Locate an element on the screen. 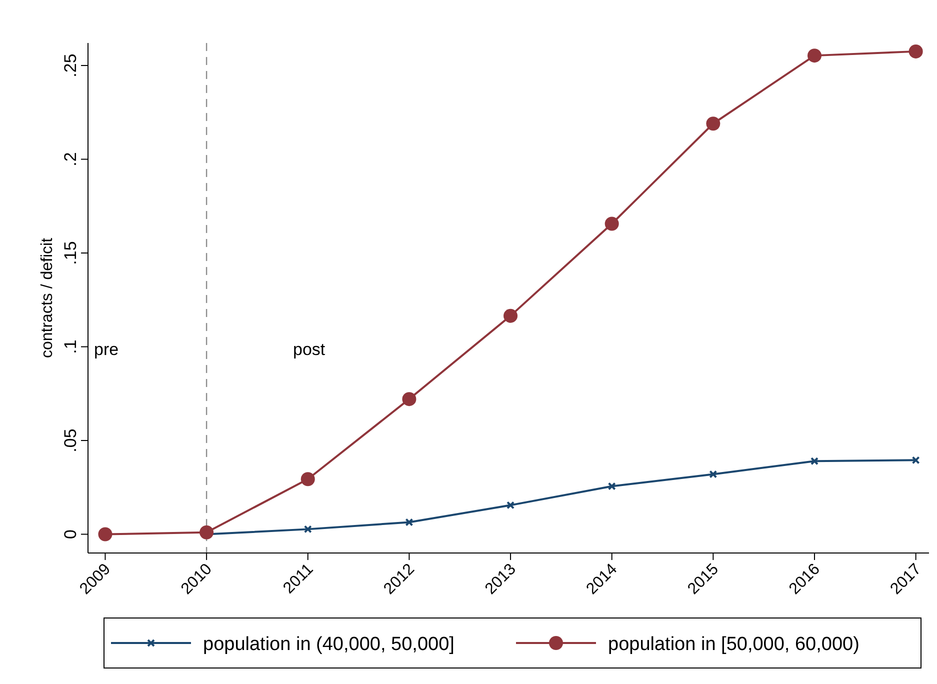 Image resolution: width=937 pixels, height=684 pixels. annotation: pre is located at coordinates (106, 349).